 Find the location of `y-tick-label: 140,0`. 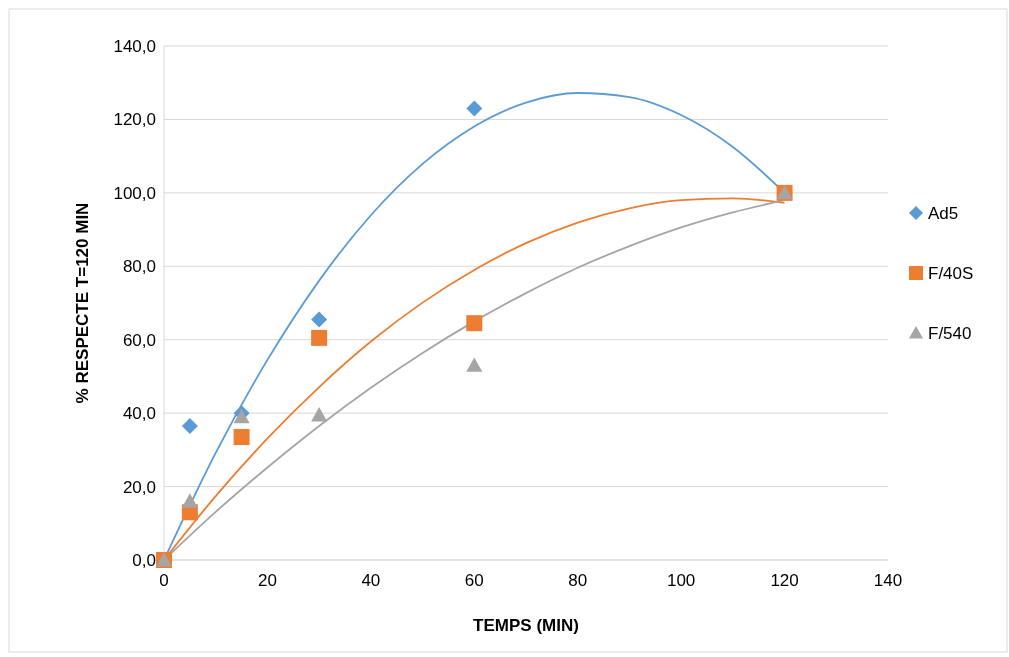

y-tick-label: 140,0 is located at coordinates (134, 46).